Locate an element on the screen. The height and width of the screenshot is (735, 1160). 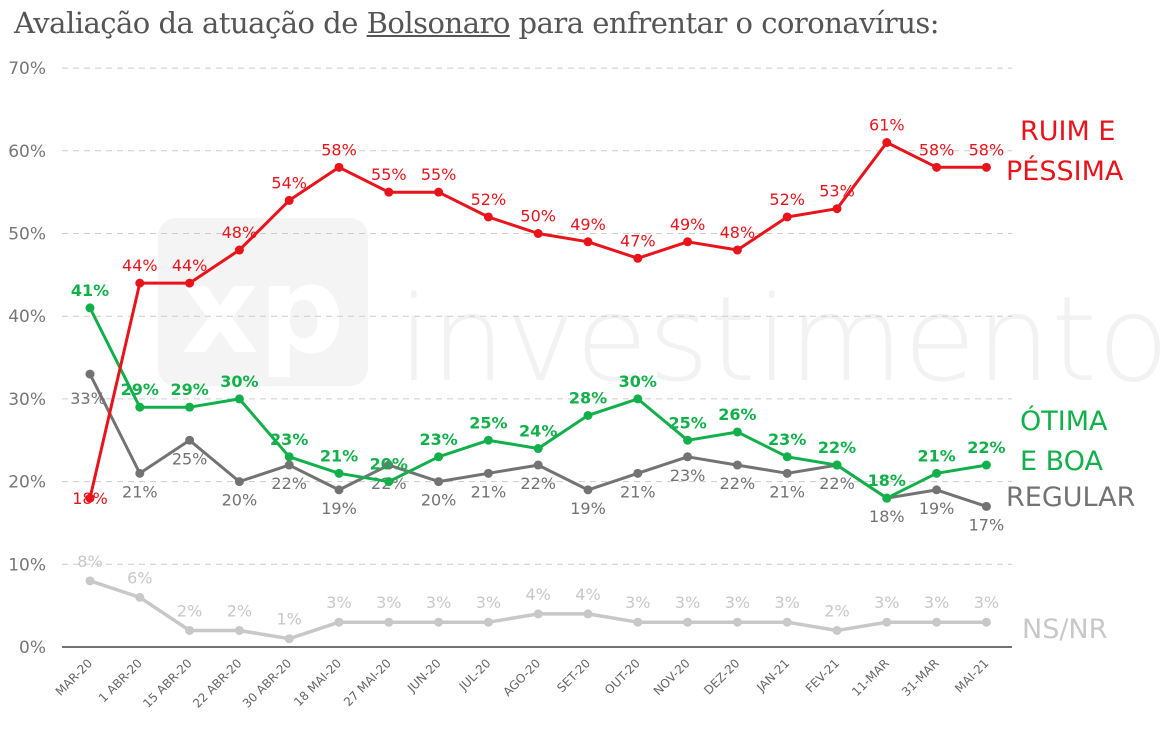
x-tick-label: 15 ABR-20 is located at coordinates (167, 683).